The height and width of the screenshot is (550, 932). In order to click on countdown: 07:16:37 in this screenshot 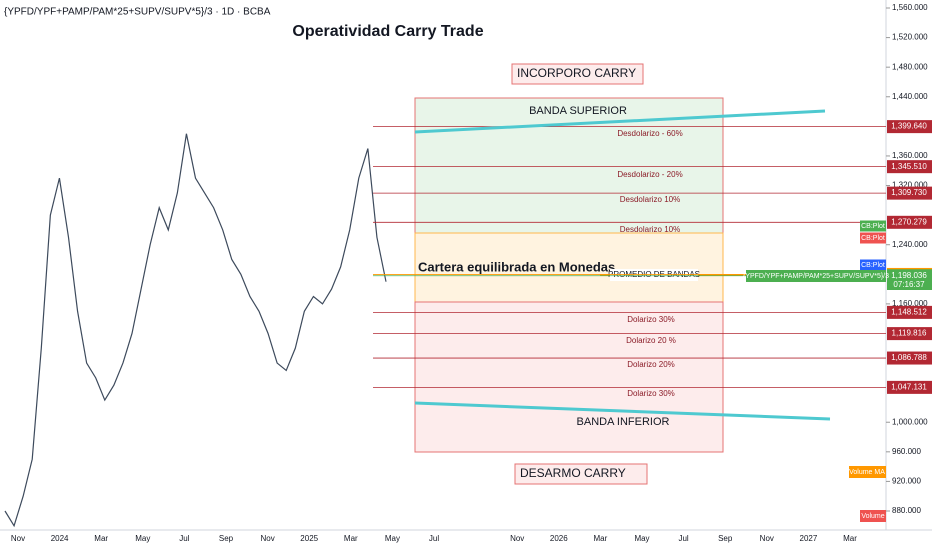, I will do `click(909, 284)`.